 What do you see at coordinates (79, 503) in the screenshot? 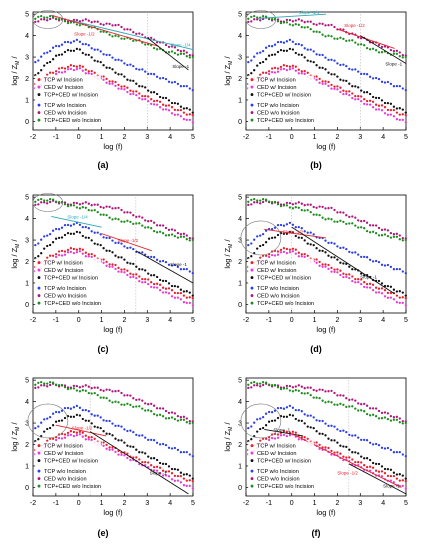
I see `x-tick-label: 0` at bounding box center [79, 503].